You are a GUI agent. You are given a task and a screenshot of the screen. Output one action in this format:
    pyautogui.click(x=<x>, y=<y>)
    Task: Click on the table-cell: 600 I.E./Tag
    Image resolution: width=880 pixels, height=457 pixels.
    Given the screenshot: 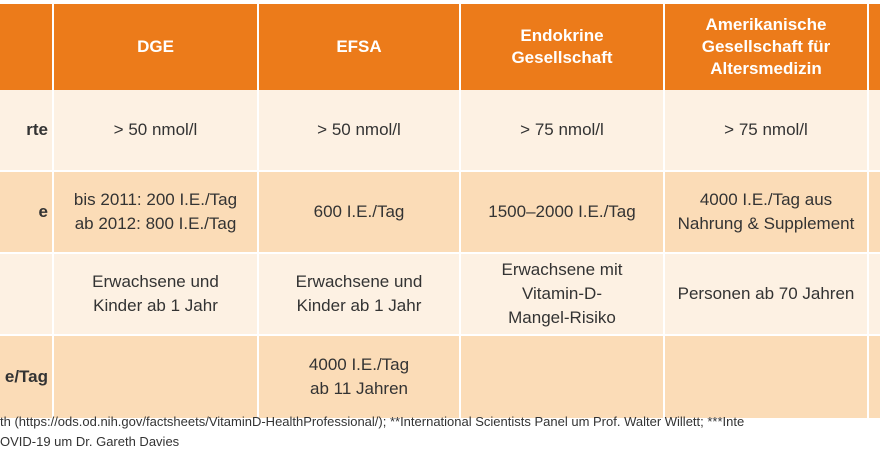 What is the action you would take?
    pyautogui.click(x=359, y=211)
    